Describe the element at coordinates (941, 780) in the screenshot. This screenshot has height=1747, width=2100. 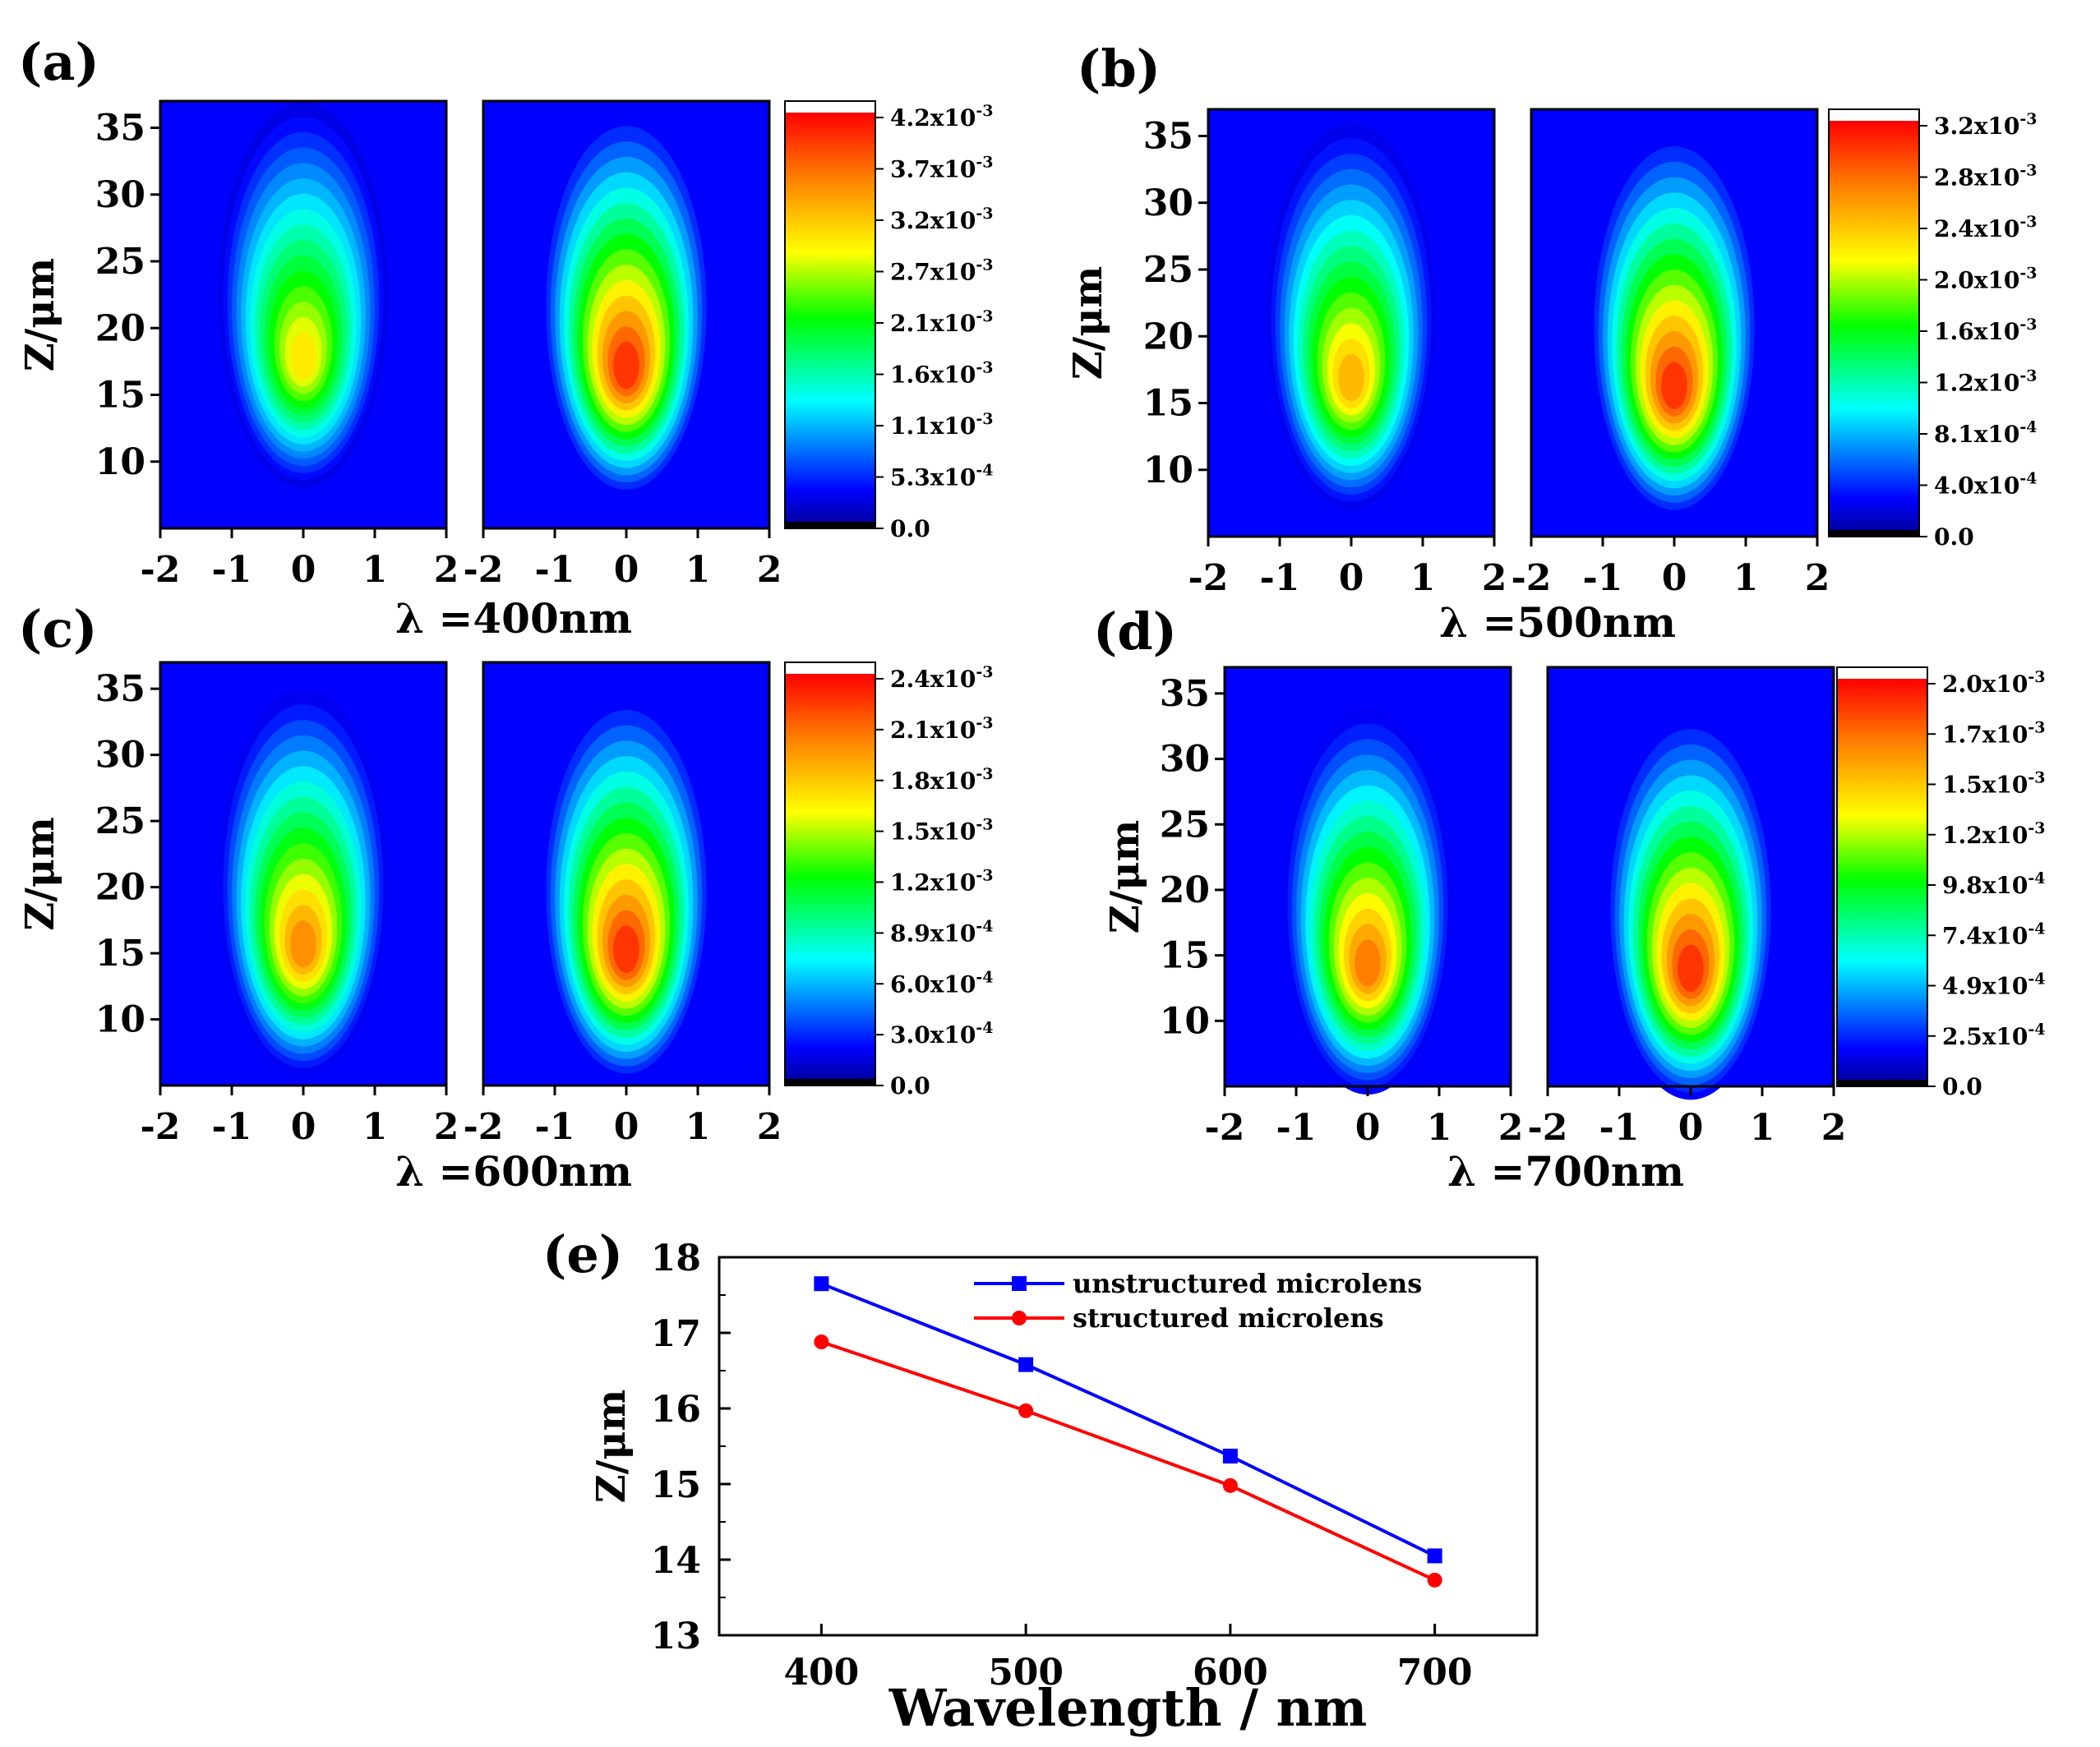
I see `colorbar-tick-label: 1.8x10⁻³` at that location.